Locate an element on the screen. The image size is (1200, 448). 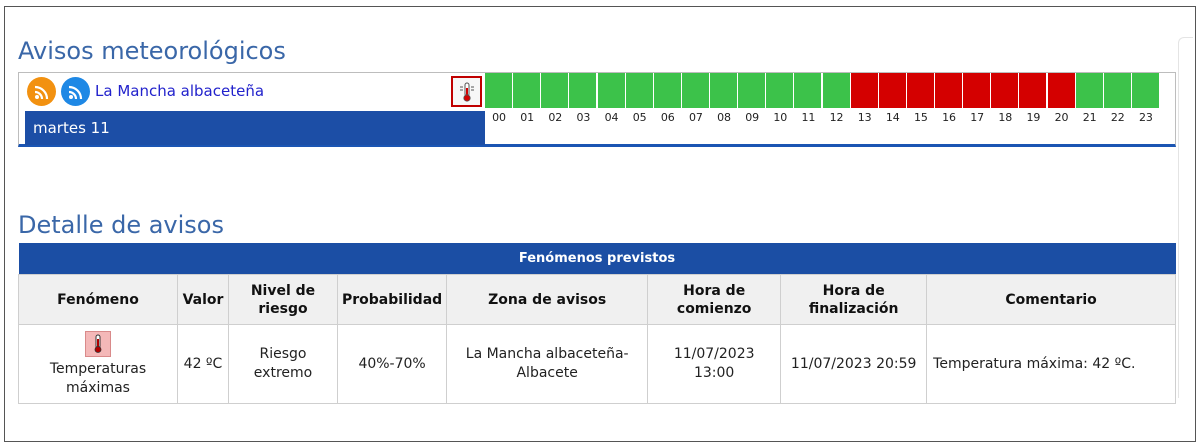
cell-comentario: Temperatura máxima: 42 ºC. is located at coordinates (1051, 364).